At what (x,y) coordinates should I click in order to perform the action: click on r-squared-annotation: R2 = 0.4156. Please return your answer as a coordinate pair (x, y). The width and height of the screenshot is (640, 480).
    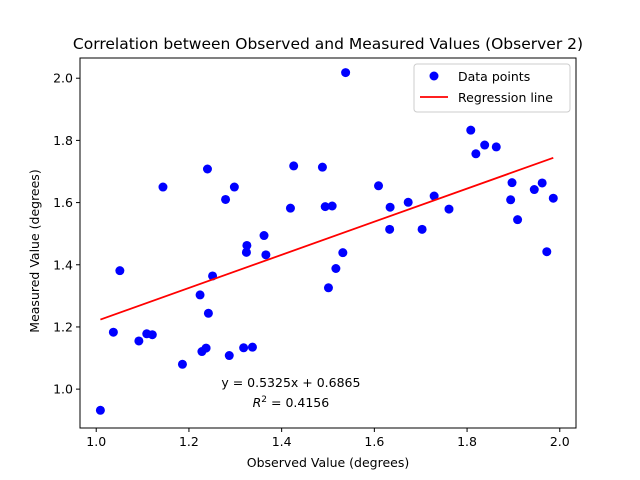
    Looking at the image, I should click on (291, 402).